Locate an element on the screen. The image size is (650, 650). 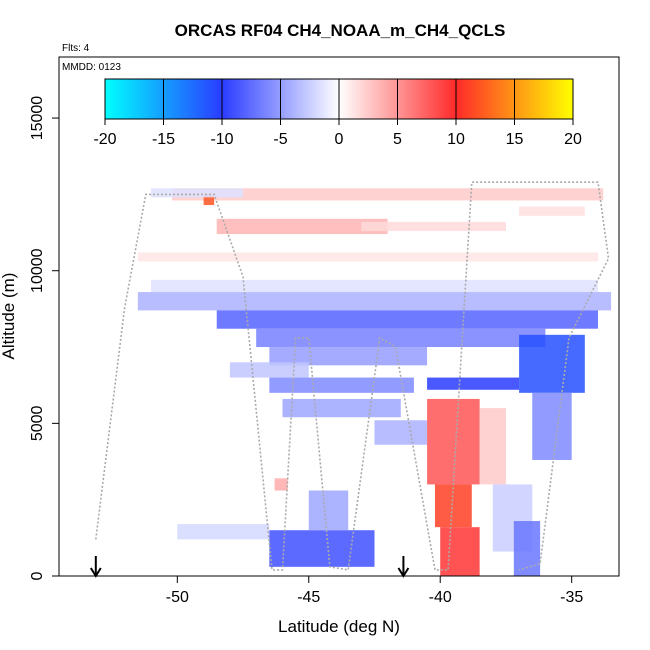
y-tick-label: 0 is located at coordinates (37, 575).